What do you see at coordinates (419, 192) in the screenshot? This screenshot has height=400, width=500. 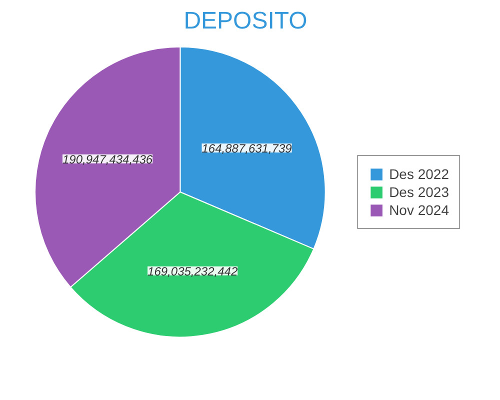 I see `legend-label: Des 2023` at bounding box center [419, 192].